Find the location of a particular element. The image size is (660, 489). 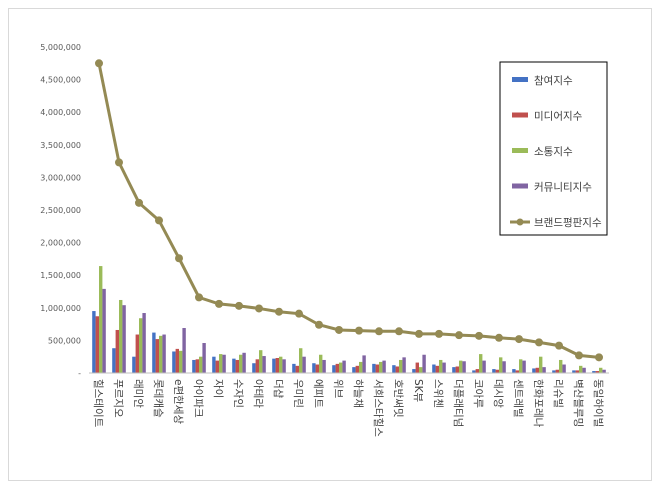

x-category-label: 아이파크 is located at coordinates (198, 398).